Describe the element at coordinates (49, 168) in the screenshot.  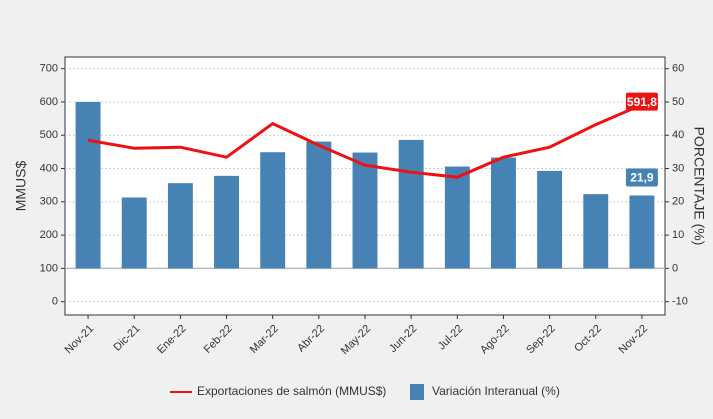
I see `y-tick-label: 400` at that location.